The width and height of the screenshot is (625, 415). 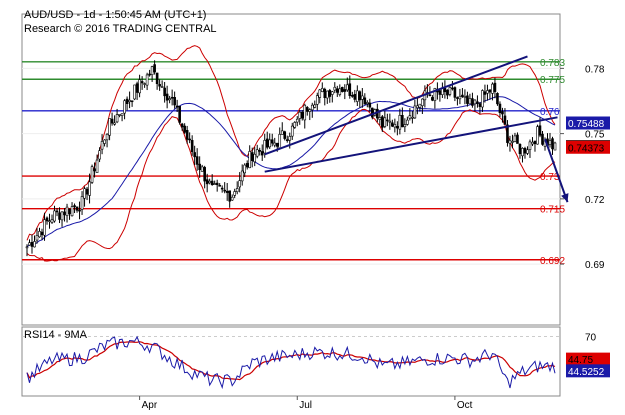 What do you see at coordinates (588, 147) in the screenshot?
I see `price-tag-box` at bounding box center [588, 147].